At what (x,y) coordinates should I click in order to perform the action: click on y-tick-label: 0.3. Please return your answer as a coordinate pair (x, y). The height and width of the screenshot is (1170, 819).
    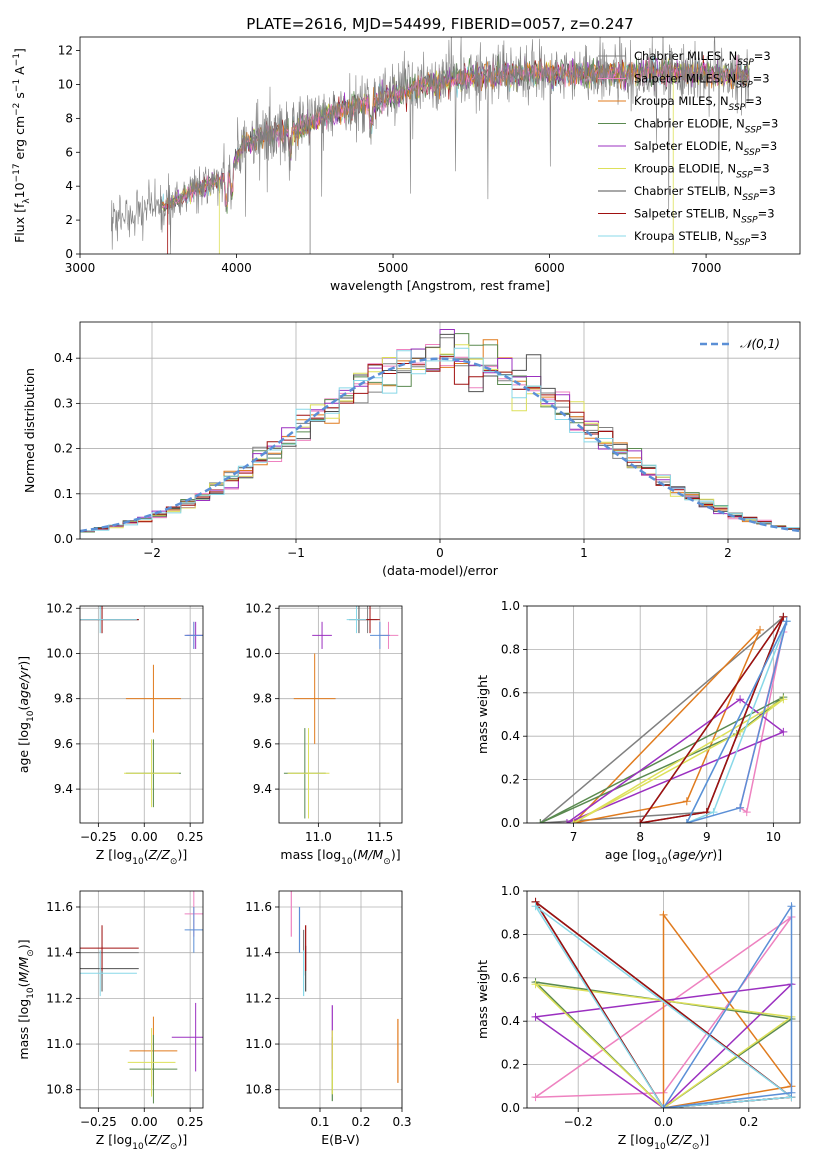
    Looking at the image, I should click on (63, 403).